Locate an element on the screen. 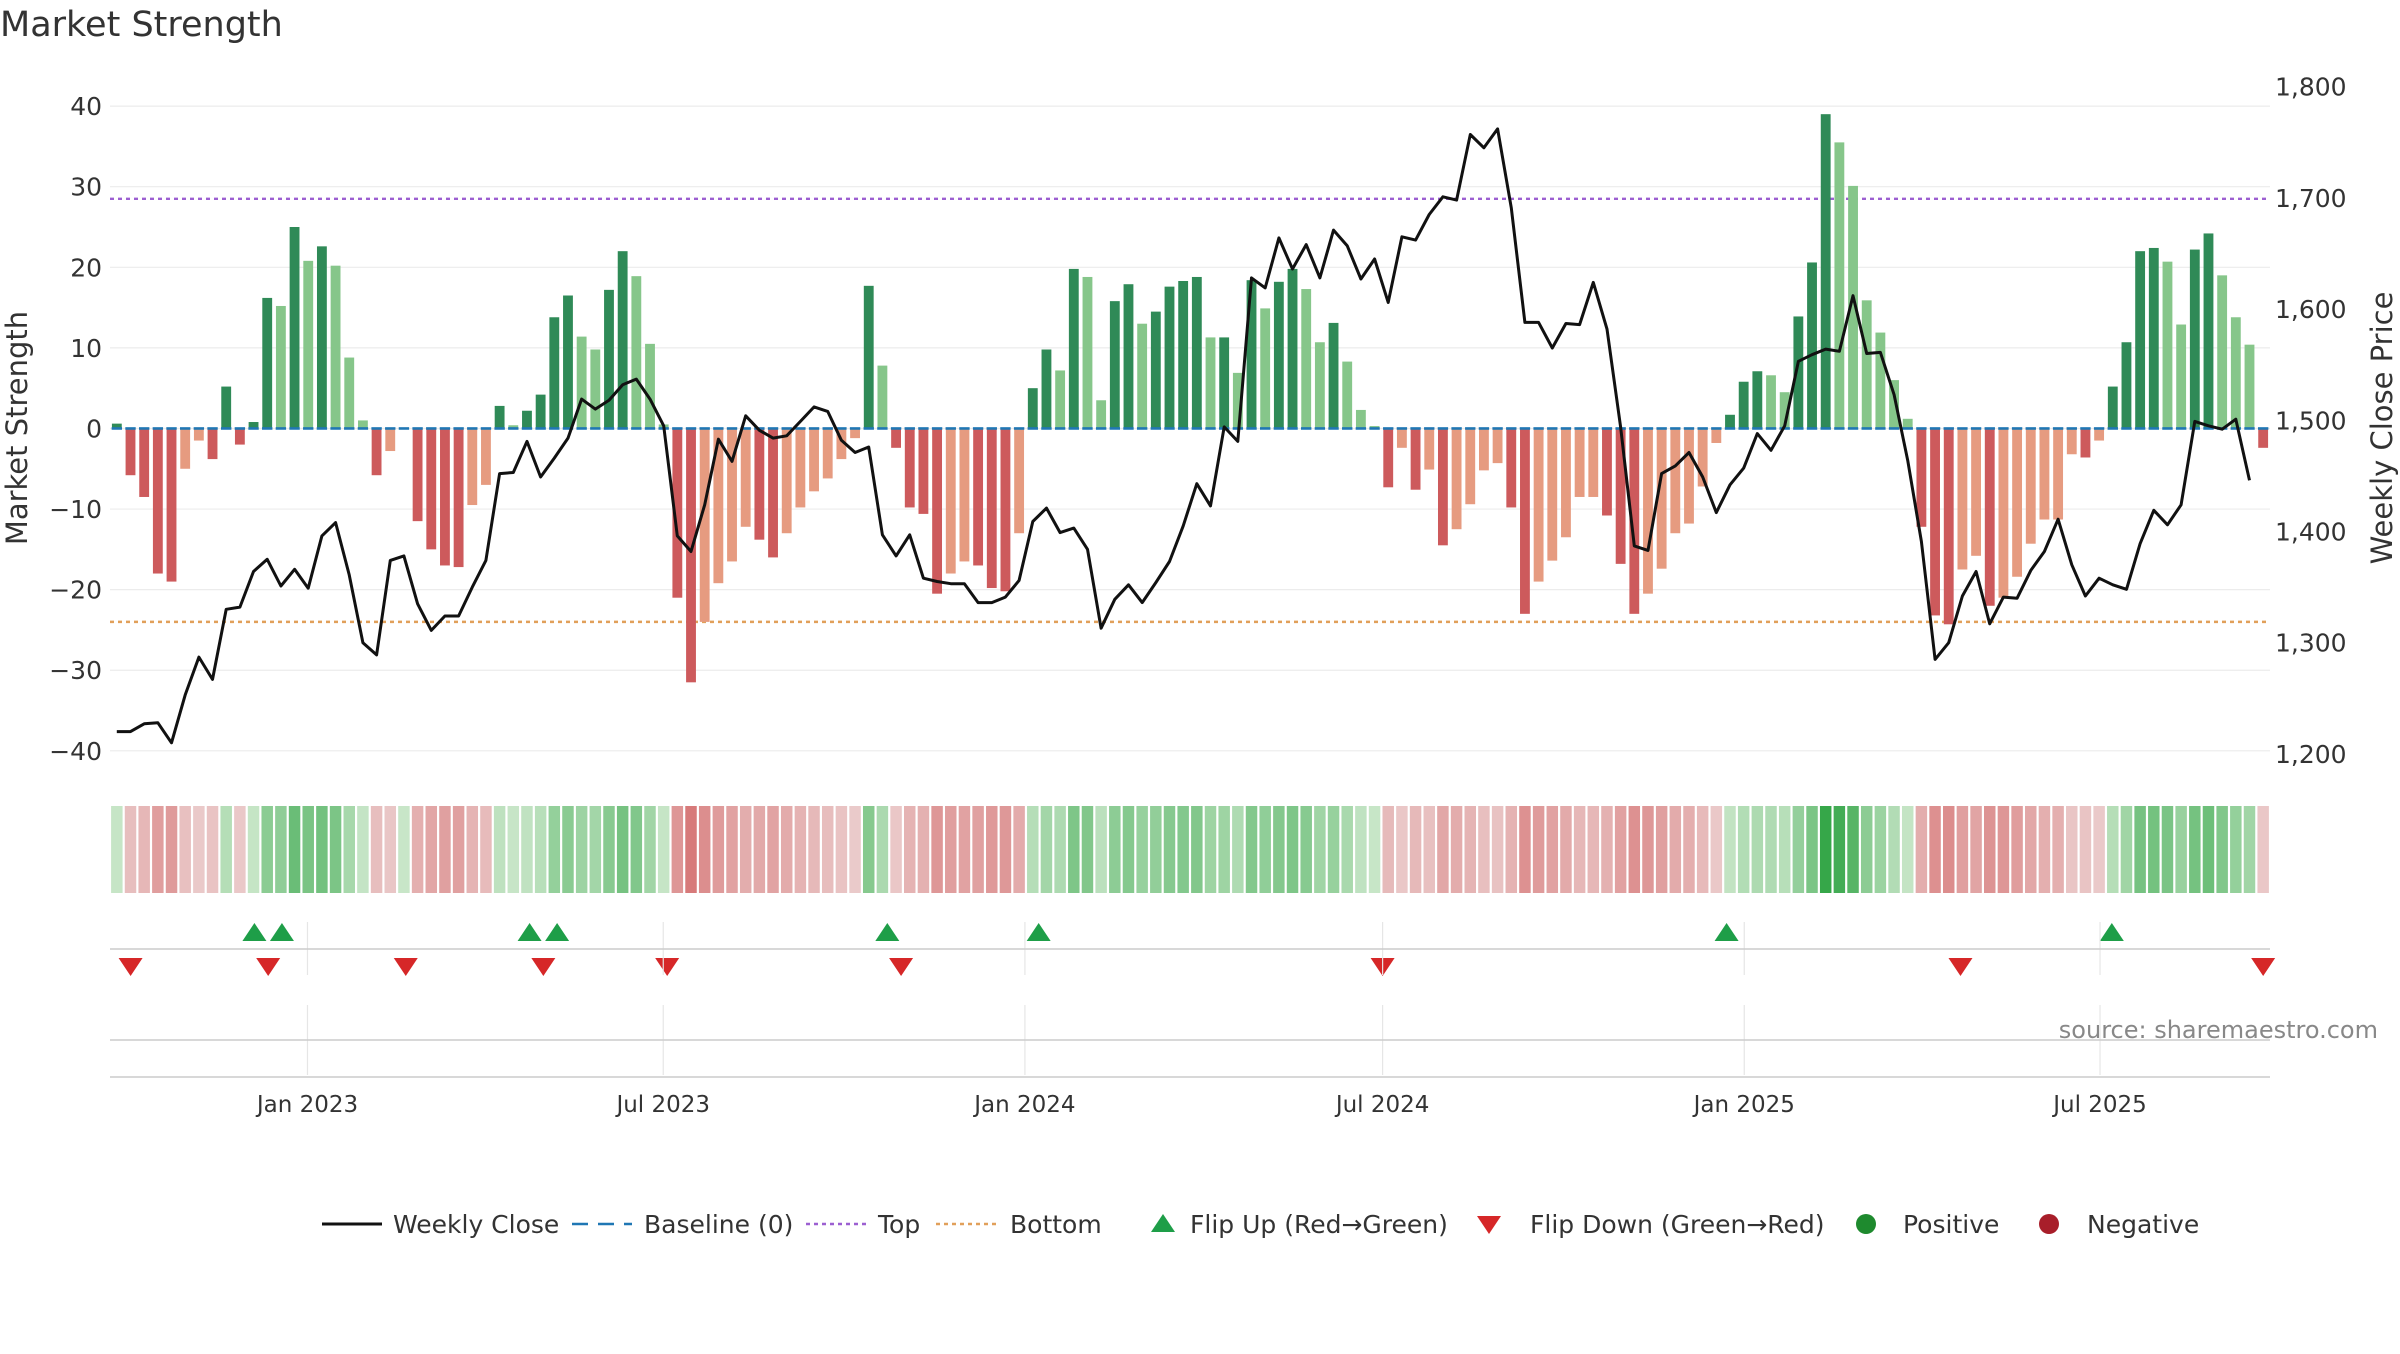 The width and height of the screenshot is (2400, 1354). circle-icon is located at coordinates (1866, 1224).